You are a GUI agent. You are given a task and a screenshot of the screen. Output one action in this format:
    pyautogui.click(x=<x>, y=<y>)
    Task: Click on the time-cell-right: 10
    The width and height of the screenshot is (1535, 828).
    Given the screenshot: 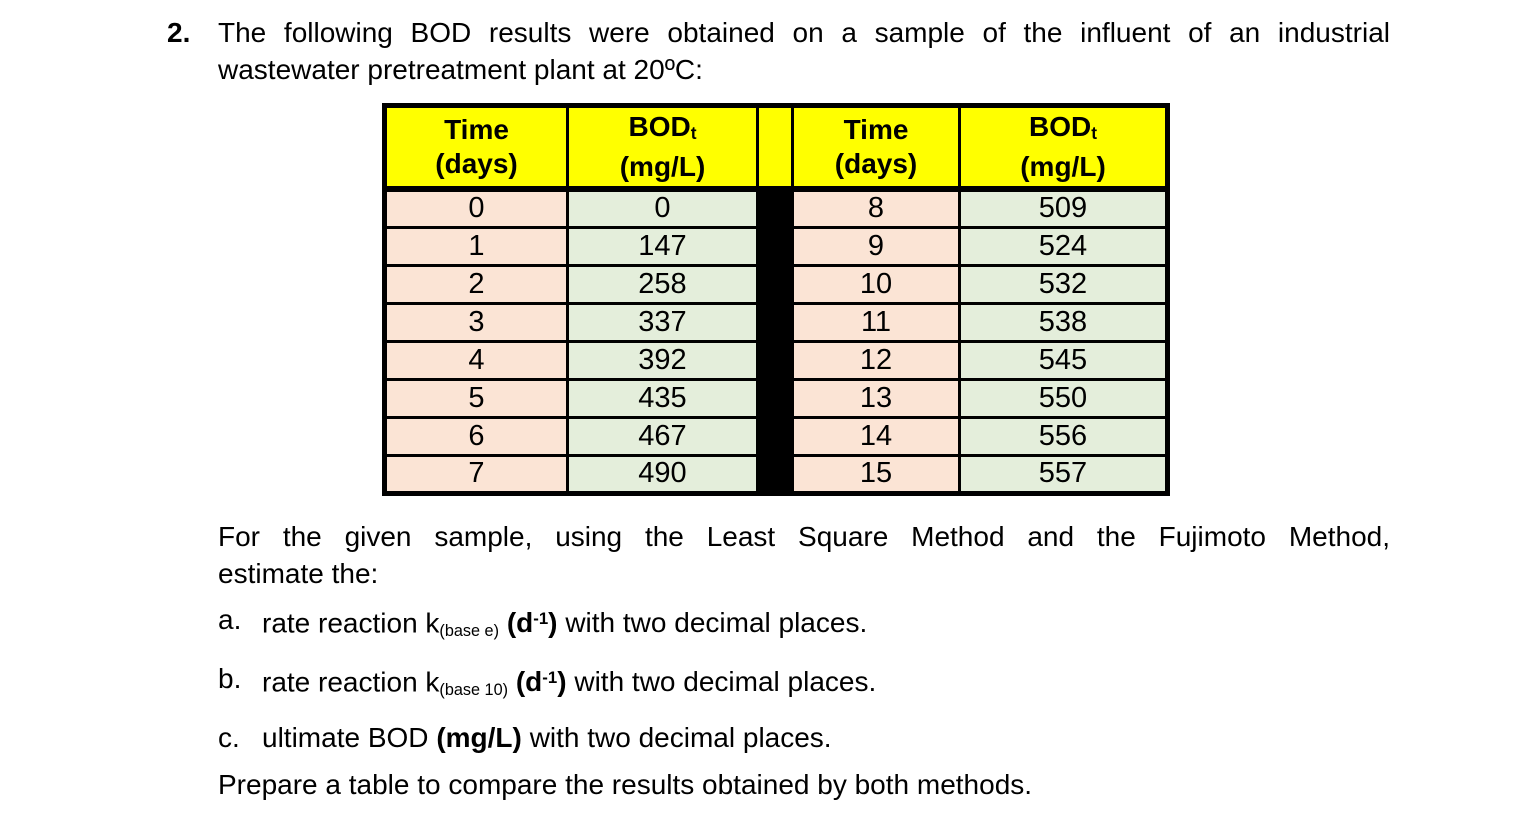 What is the action you would take?
    pyautogui.click(x=876, y=284)
    